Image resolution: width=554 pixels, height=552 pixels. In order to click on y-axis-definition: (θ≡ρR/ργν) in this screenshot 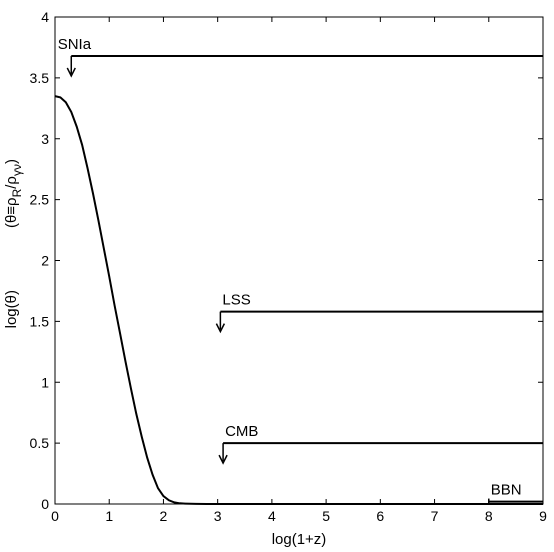, I will do `click(13, 193)`.